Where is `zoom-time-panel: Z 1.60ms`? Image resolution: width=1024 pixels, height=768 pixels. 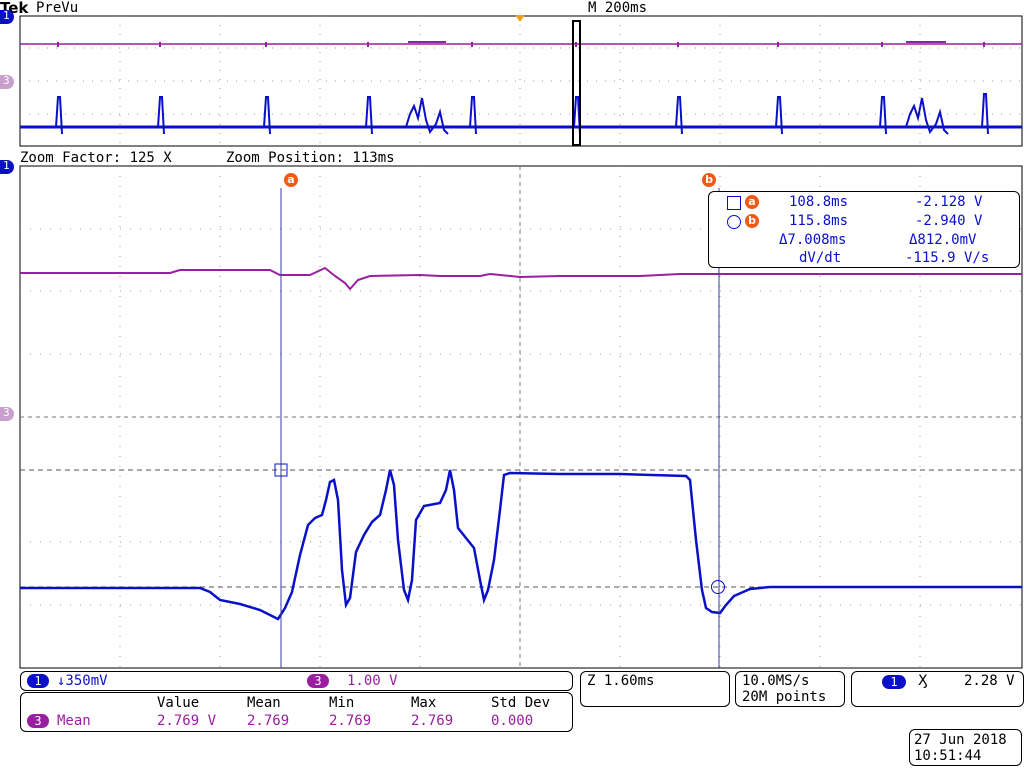
zoom-time-panel: Z 1.60ms is located at coordinates (655, 689).